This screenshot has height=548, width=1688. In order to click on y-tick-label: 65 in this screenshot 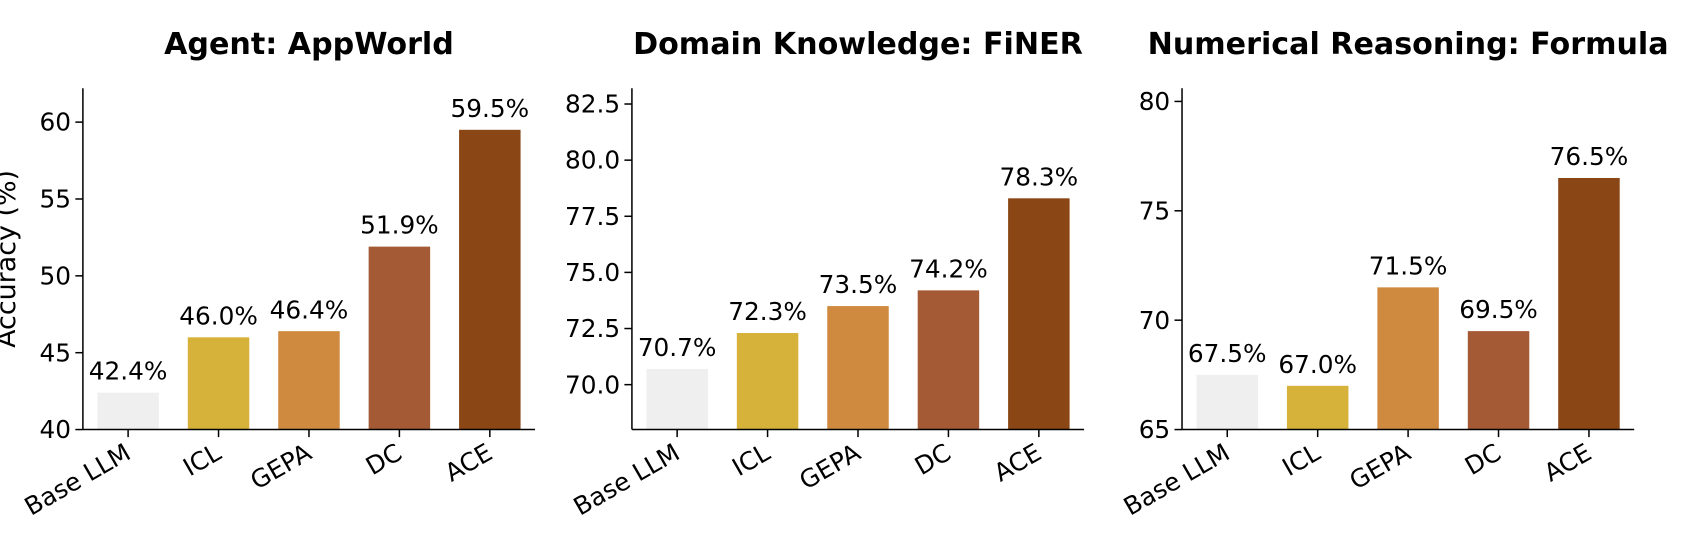, I will do `click(1154, 429)`.